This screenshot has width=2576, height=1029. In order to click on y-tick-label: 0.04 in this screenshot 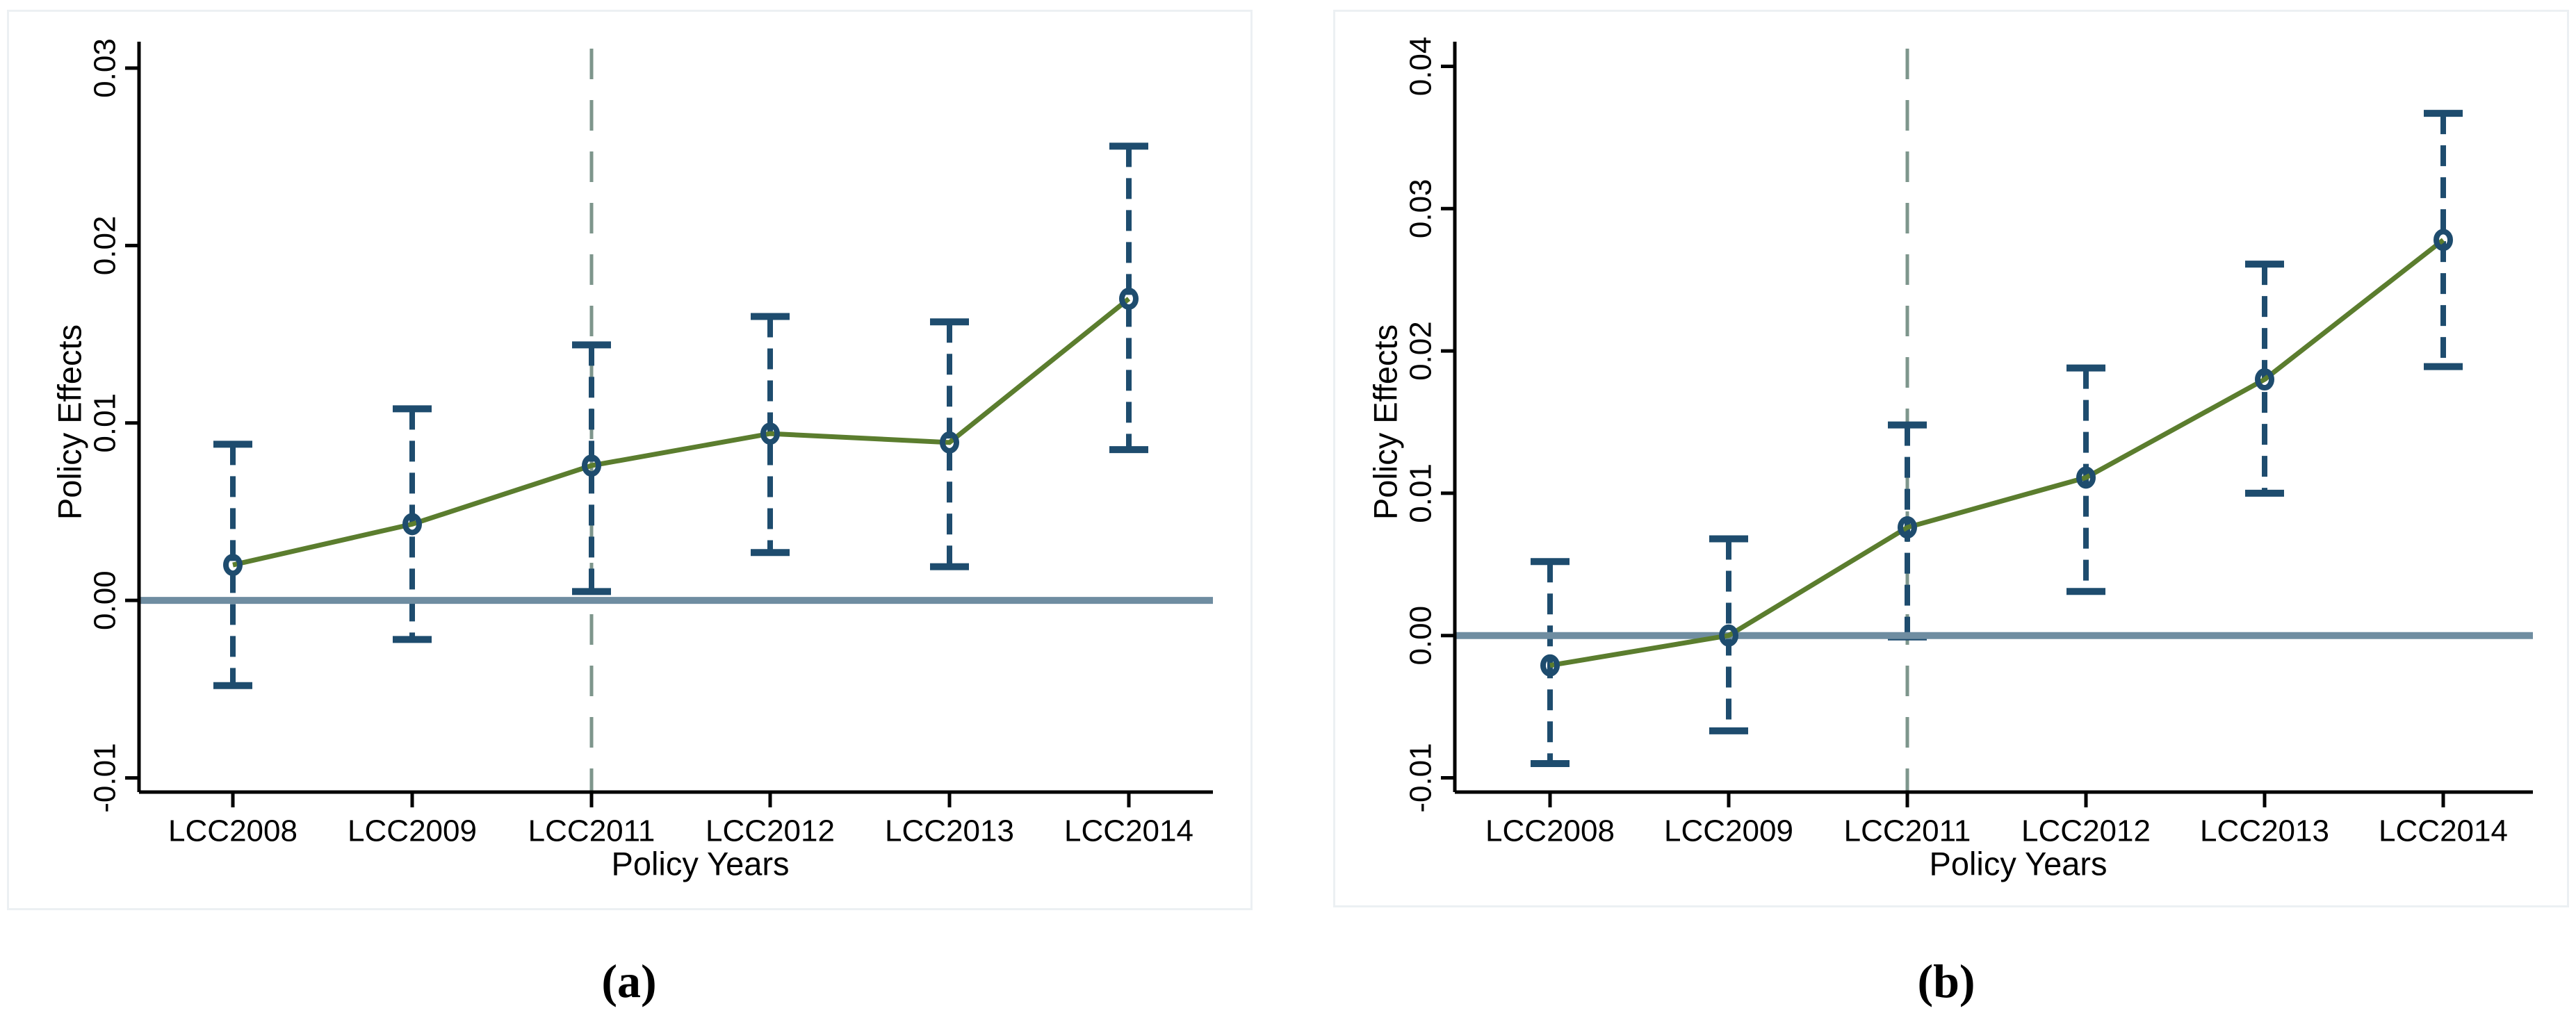, I will do `click(1421, 67)`.